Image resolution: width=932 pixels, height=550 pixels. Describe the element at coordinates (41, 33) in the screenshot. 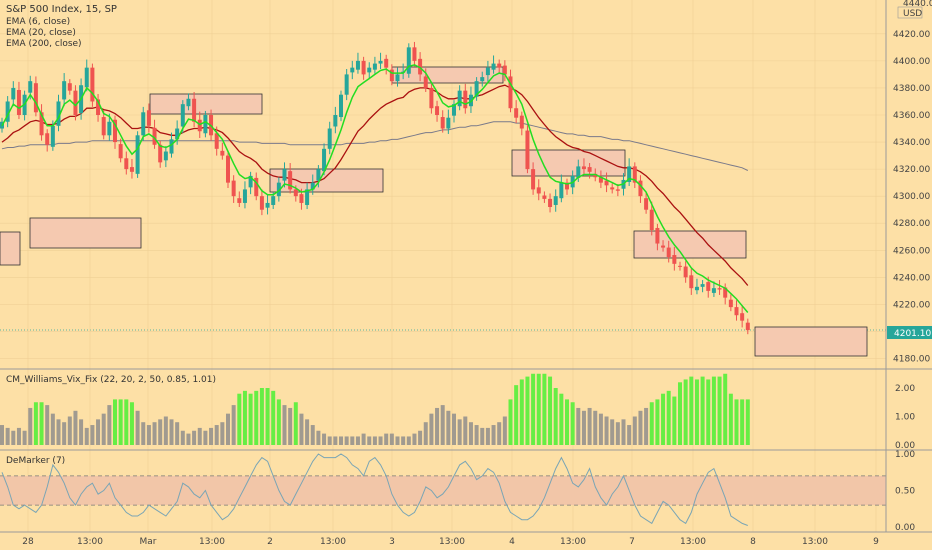

I see `legend-ema20: EMA (20, close)` at that location.